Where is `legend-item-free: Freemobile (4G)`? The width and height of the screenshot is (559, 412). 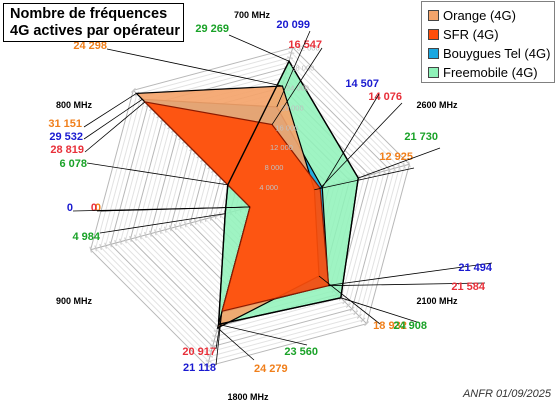 legend-item-free: Freemobile (4G) is located at coordinates (491, 72).